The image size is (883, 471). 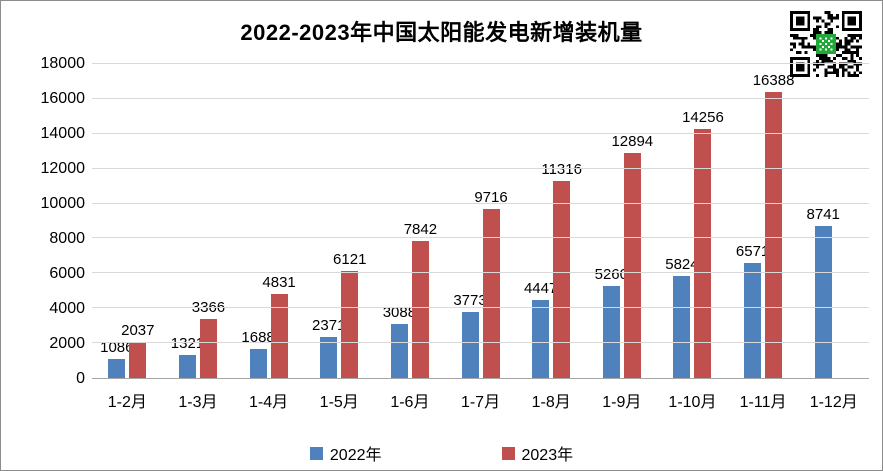 What do you see at coordinates (208, 221) in the screenshot?
I see `bar-slot: 3366` at bounding box center [208, 221].